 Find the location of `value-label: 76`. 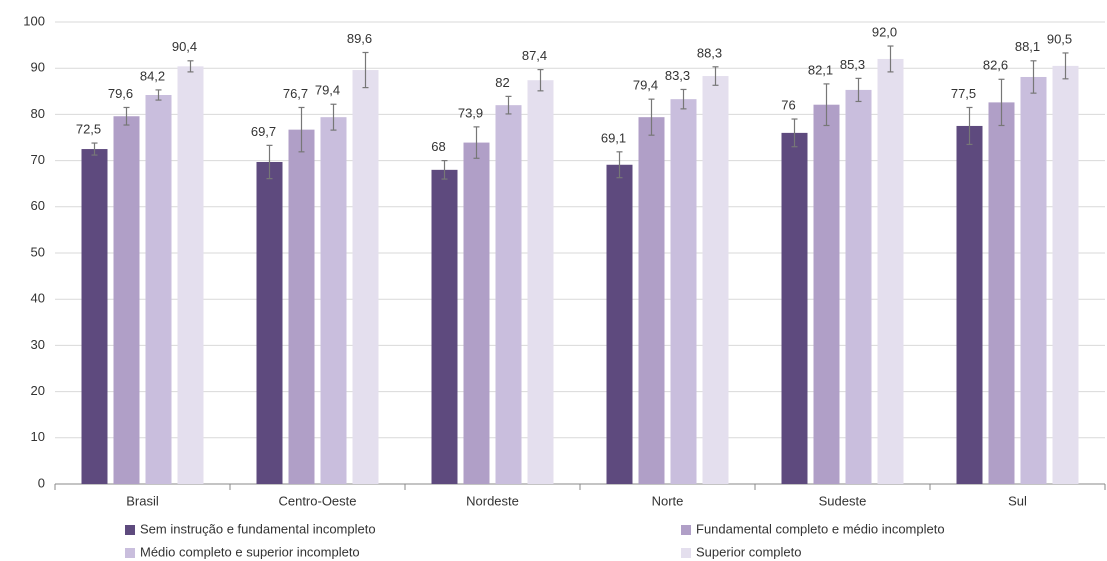

value-label: 76 is located at coordinates (788, 104).